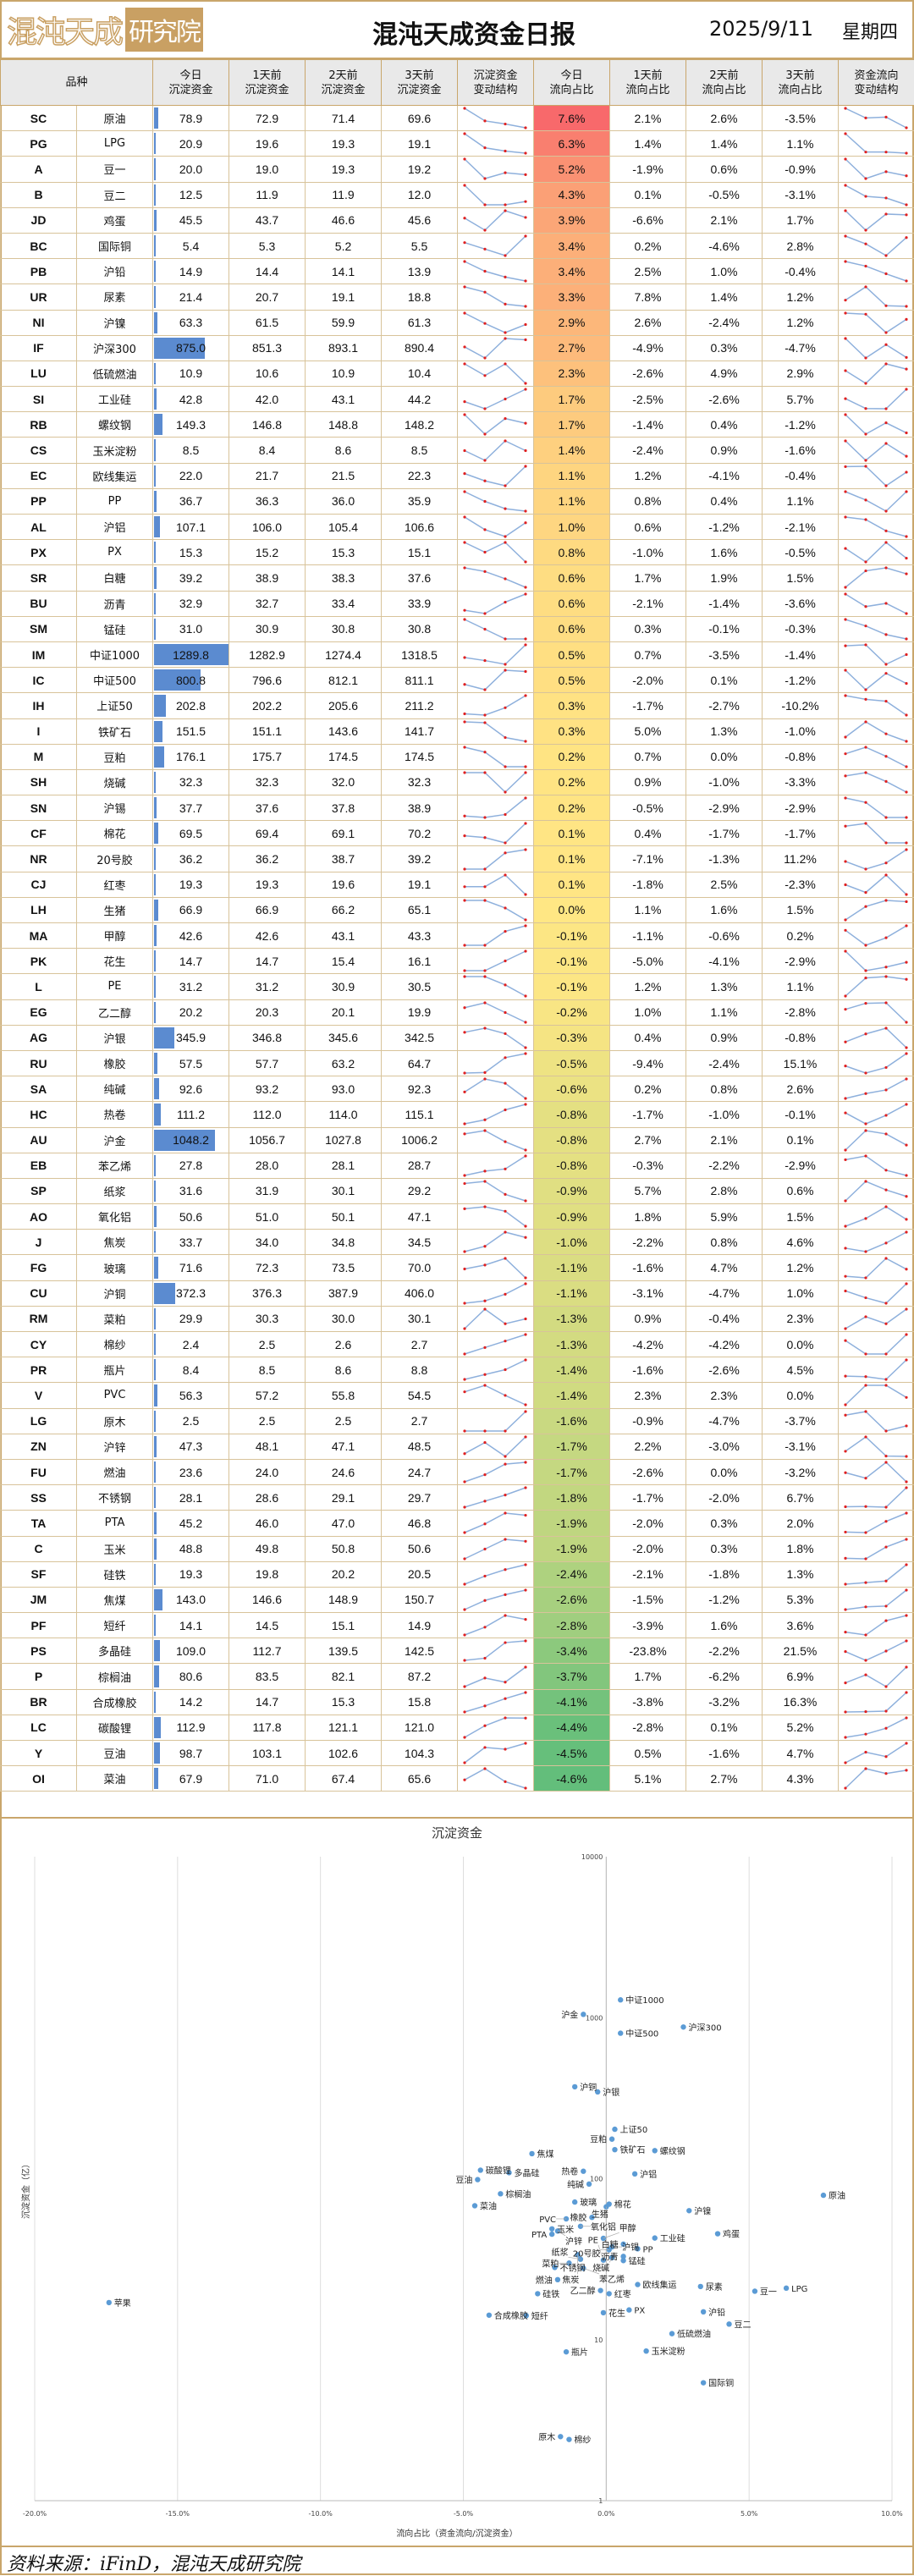  What do you see at coordinates (344, 1702) in the screenshot?
I see `capital-2d-ago: 15.3` at bounding box center [344, 1702].